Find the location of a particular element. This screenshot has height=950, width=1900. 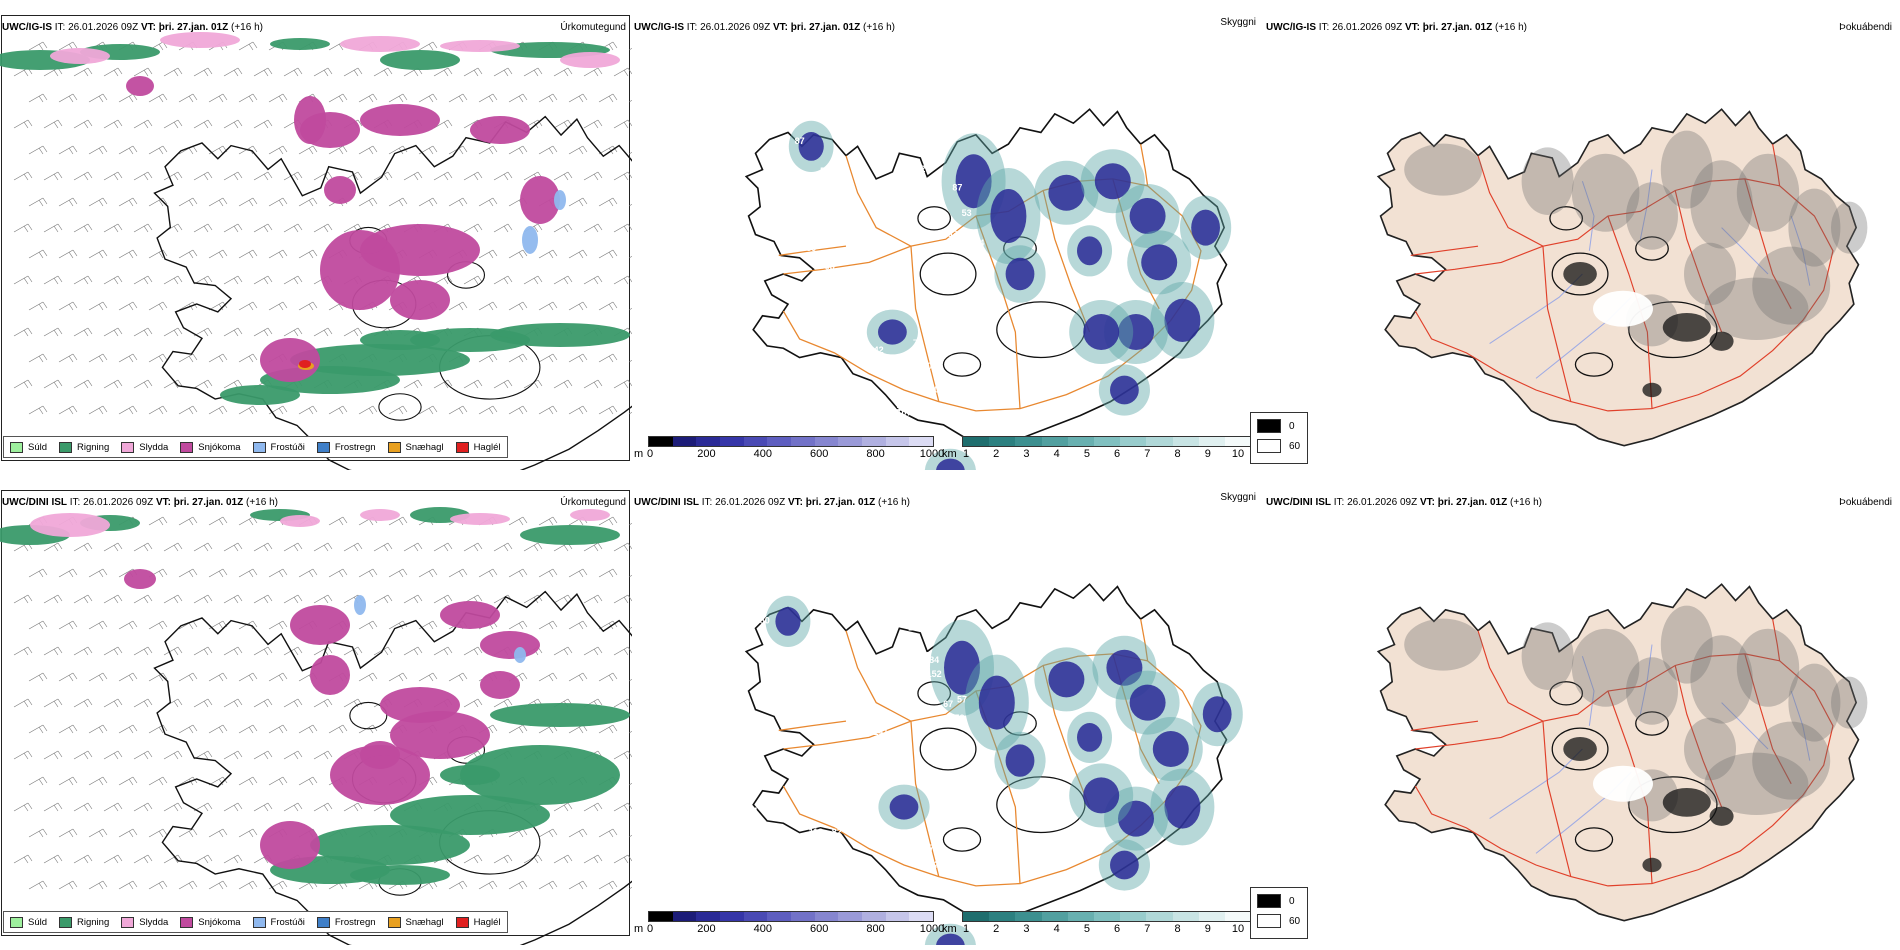

colorbar-unit: km is located at coordinates (949, 454).